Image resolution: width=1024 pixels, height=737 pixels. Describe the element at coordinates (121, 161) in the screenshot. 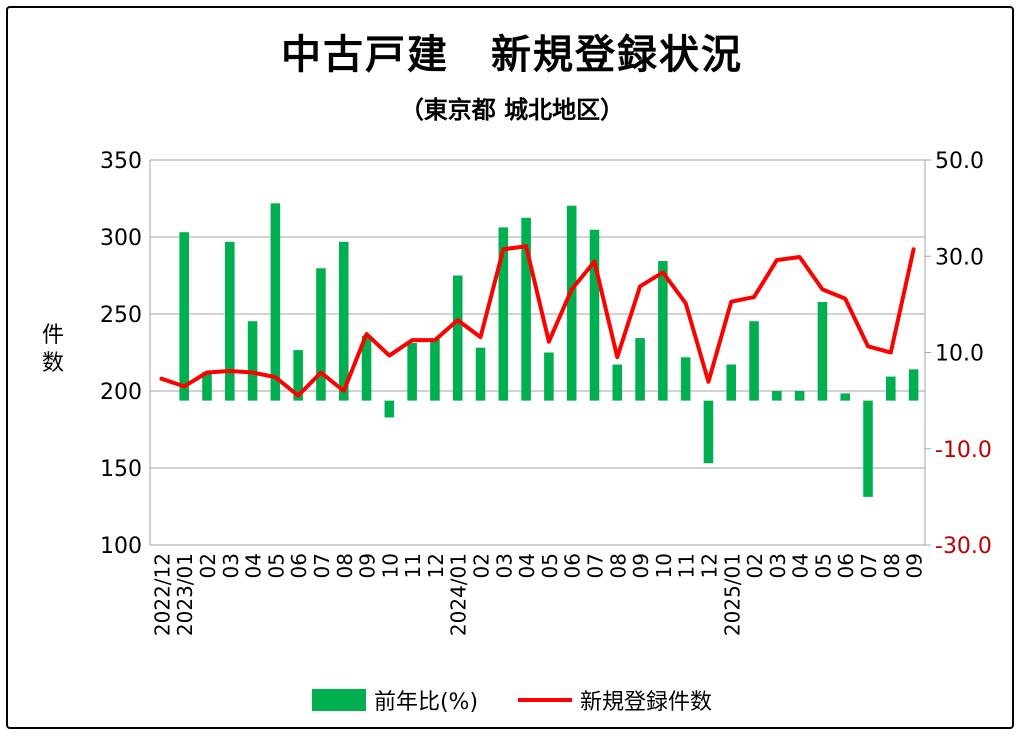

I see `y-left-tick-label: 350` at that location.